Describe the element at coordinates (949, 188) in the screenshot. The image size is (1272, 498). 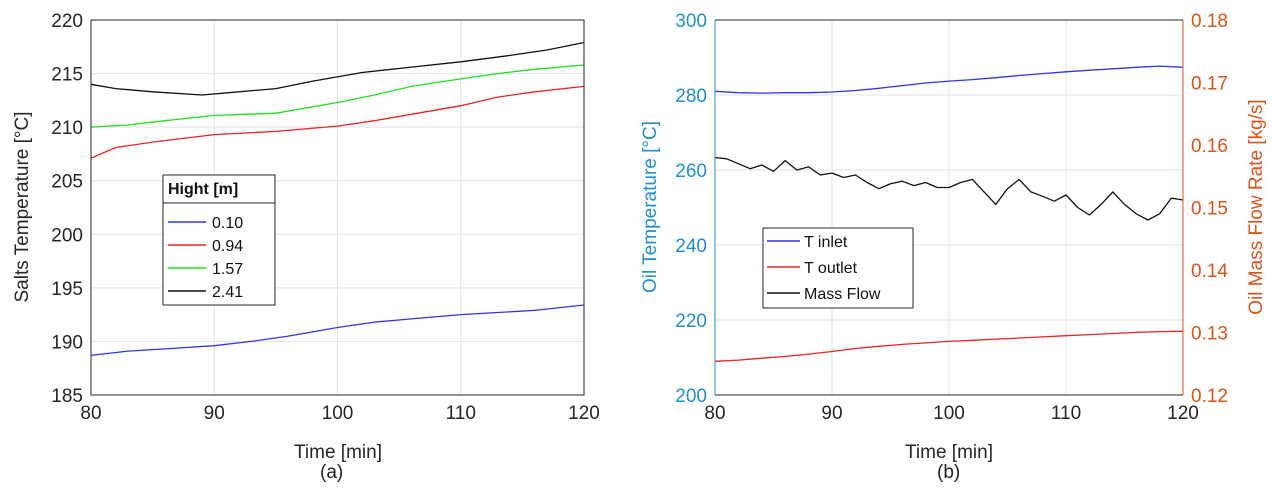
I see `series-line-mass-flow` at that location.